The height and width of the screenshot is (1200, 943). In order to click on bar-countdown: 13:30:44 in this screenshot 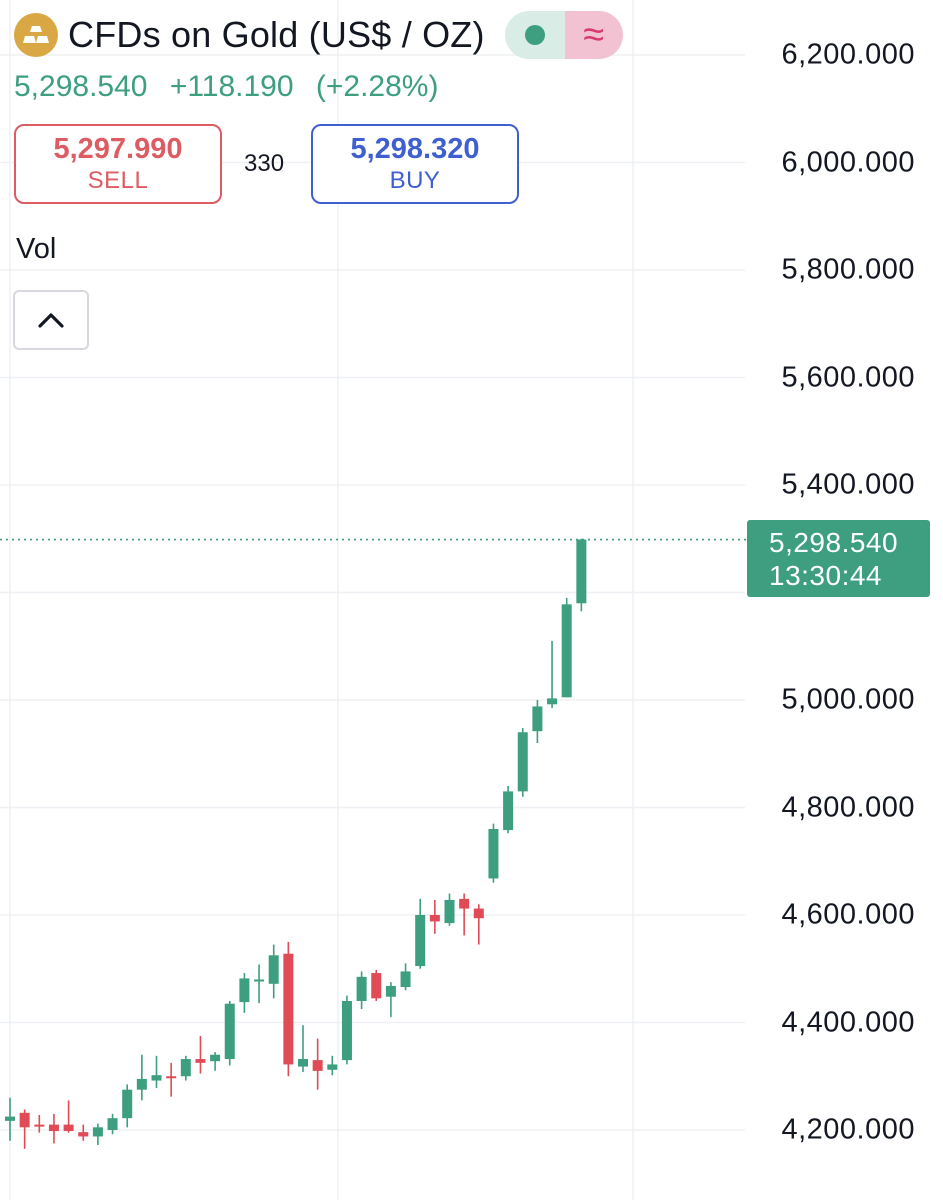, I will do `click(825, 575)`.